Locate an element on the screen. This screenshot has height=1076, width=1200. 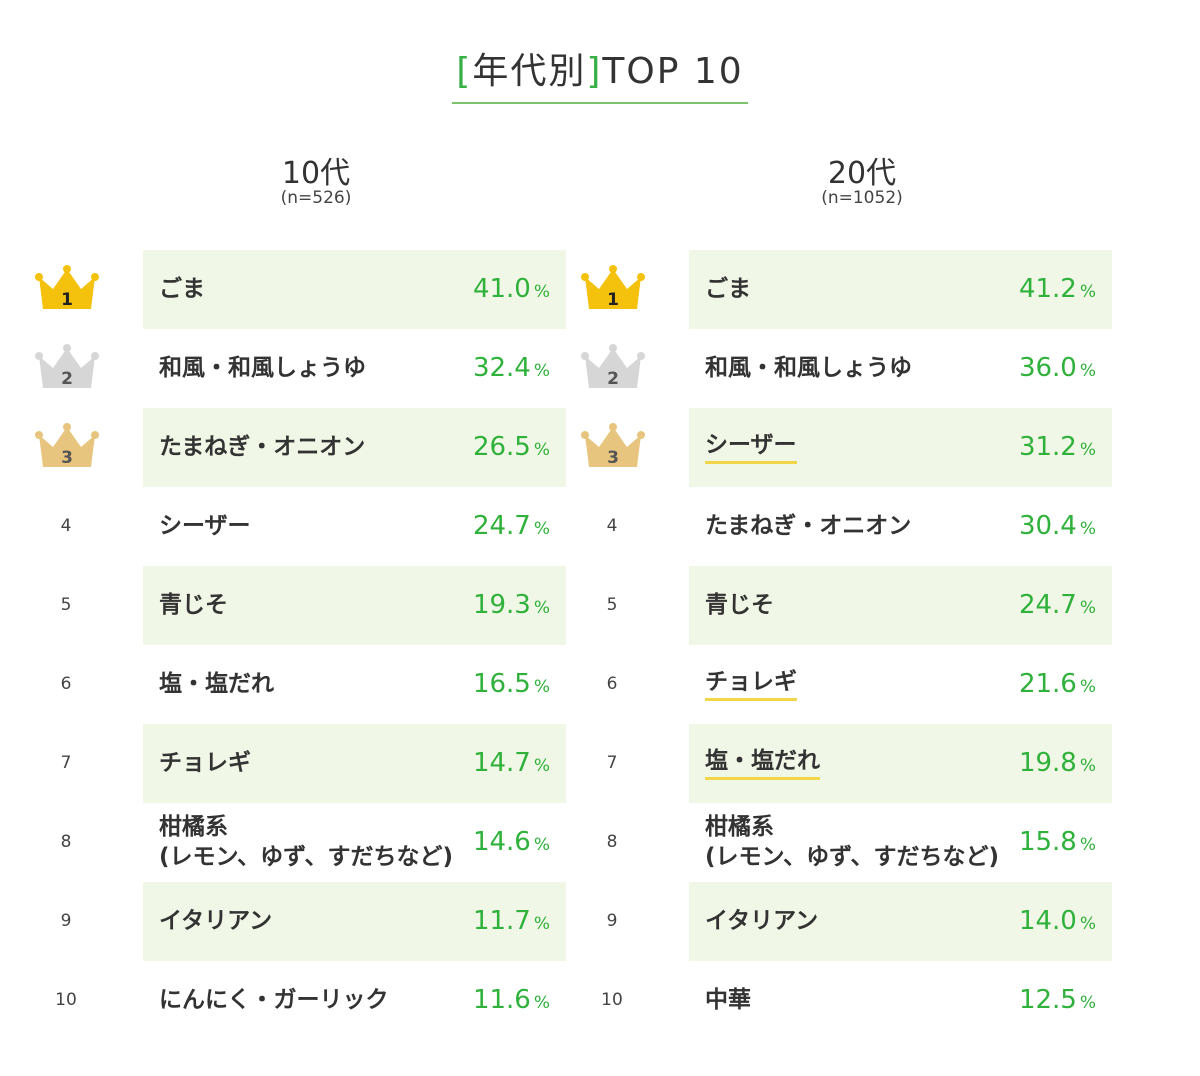
ranking-bar: 塩・塩だれ 16.5% is located at coordinates (354, 684).